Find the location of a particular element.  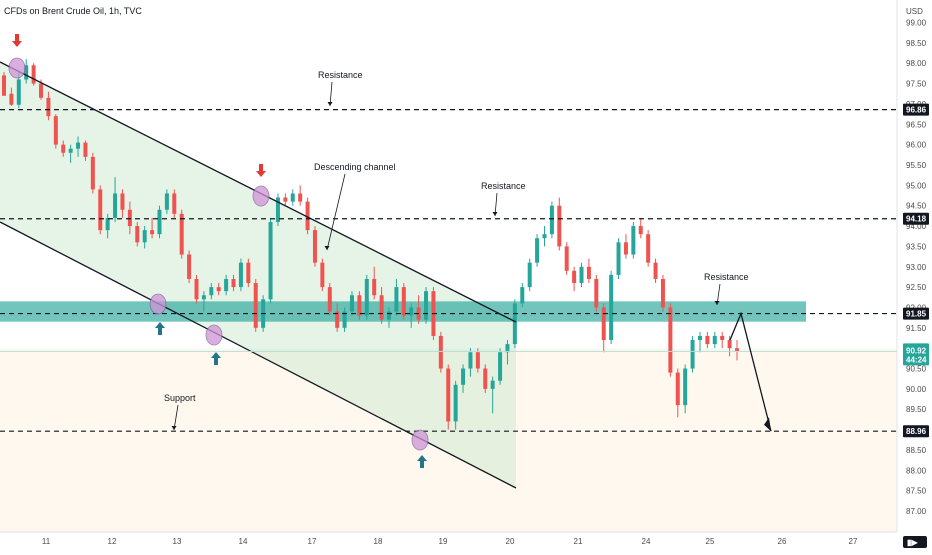

x-tick-label: 21 is located at coordinates (578, 541).